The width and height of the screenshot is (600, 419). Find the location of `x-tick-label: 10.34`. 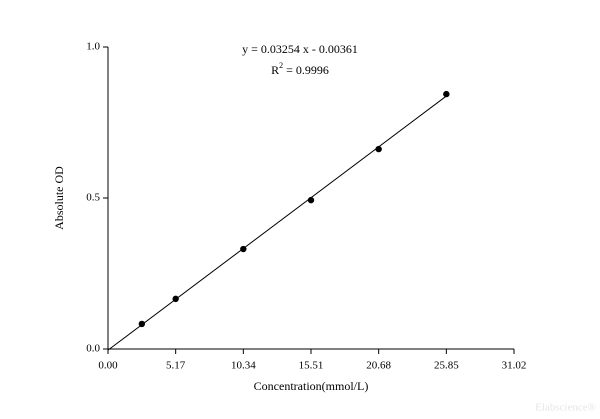

x-tick-label: 10.34 is located at coordinates (243, 366).